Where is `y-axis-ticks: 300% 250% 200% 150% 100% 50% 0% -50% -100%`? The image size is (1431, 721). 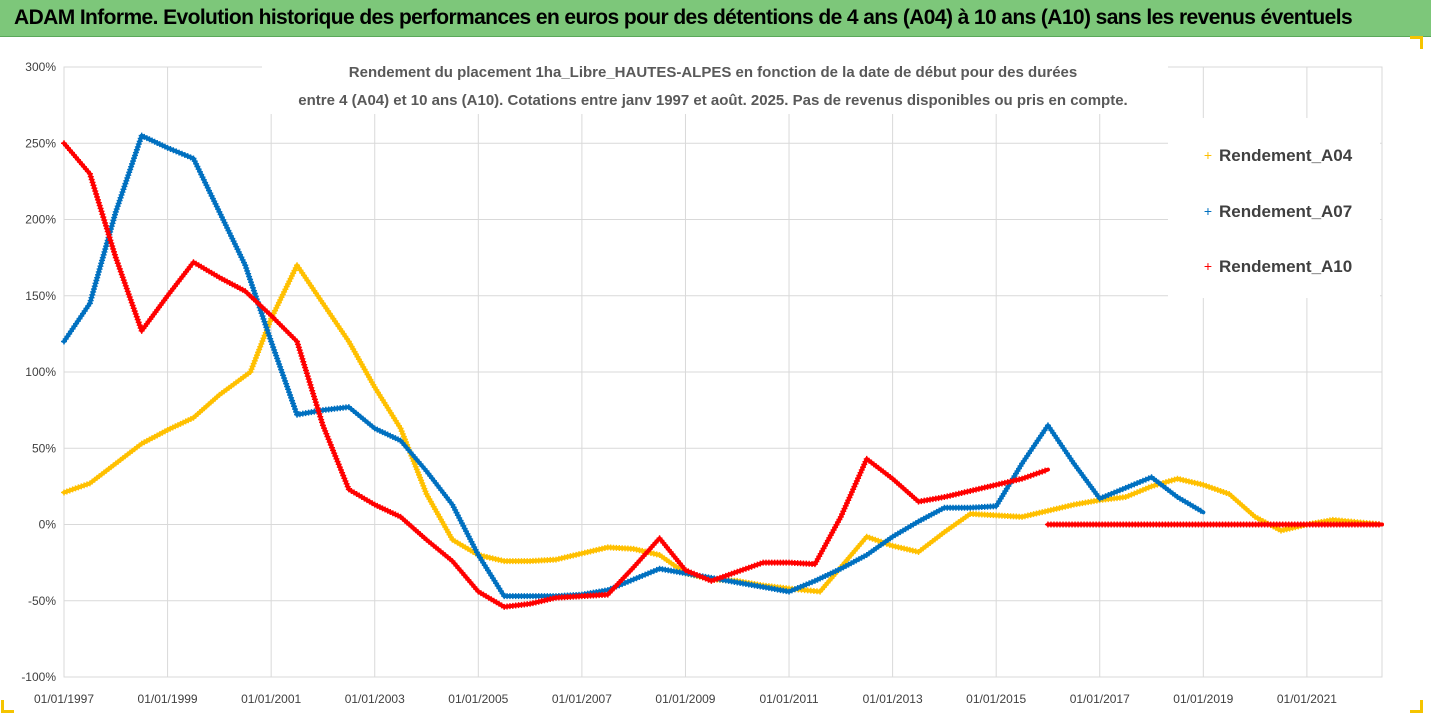 y-axis-ticks: 300% 250% 200% 150% 100% 50% 0% -50% -100% is located at coordinates (38, 372).